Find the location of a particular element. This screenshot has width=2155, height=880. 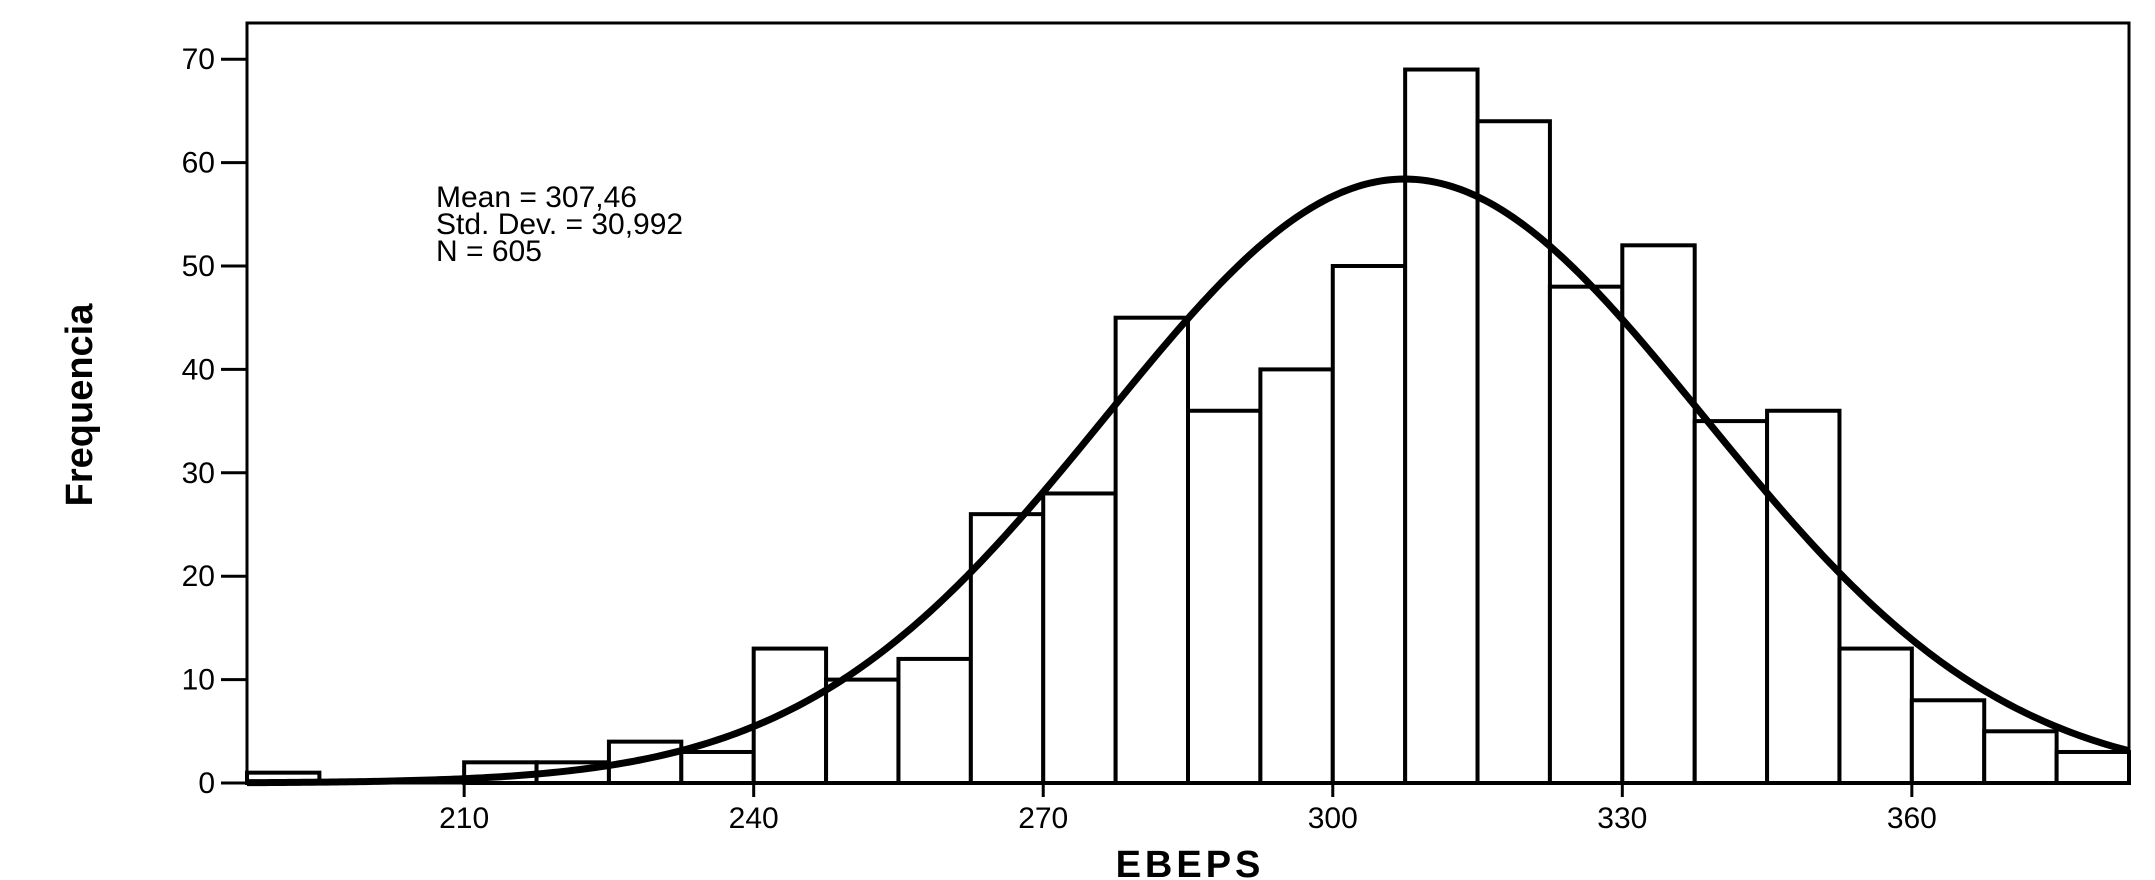

x-axis-title: EBEPS is located at coordinates (1190, 862).